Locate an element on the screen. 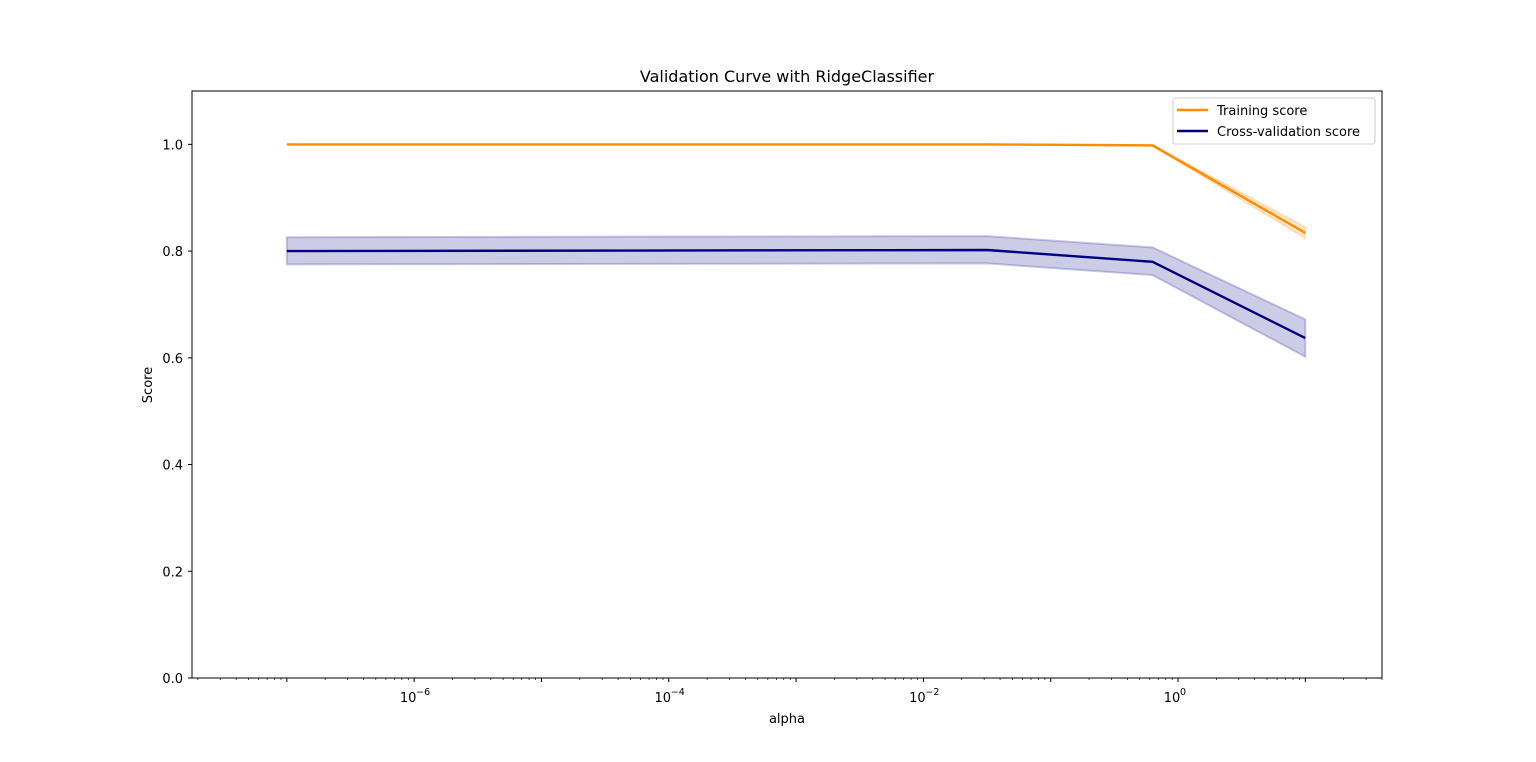 Image resolution: width=1536 pixels, height=762 pixels. cross-validation-score-band is located at coordinates (796, 297).